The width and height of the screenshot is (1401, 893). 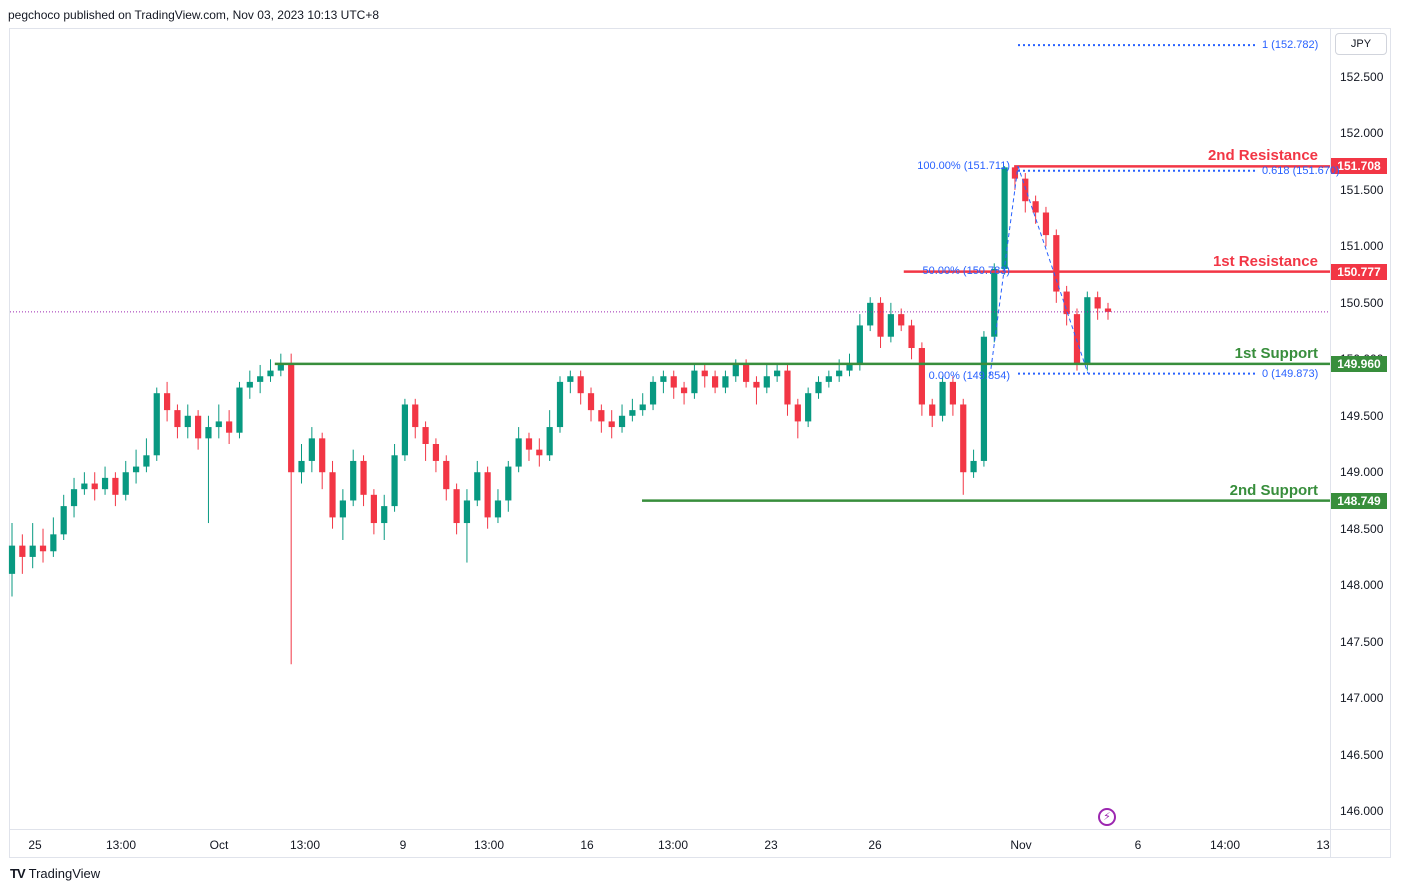 I want to click on price-tick-label: 146.000, so click(x=1362, y=811).